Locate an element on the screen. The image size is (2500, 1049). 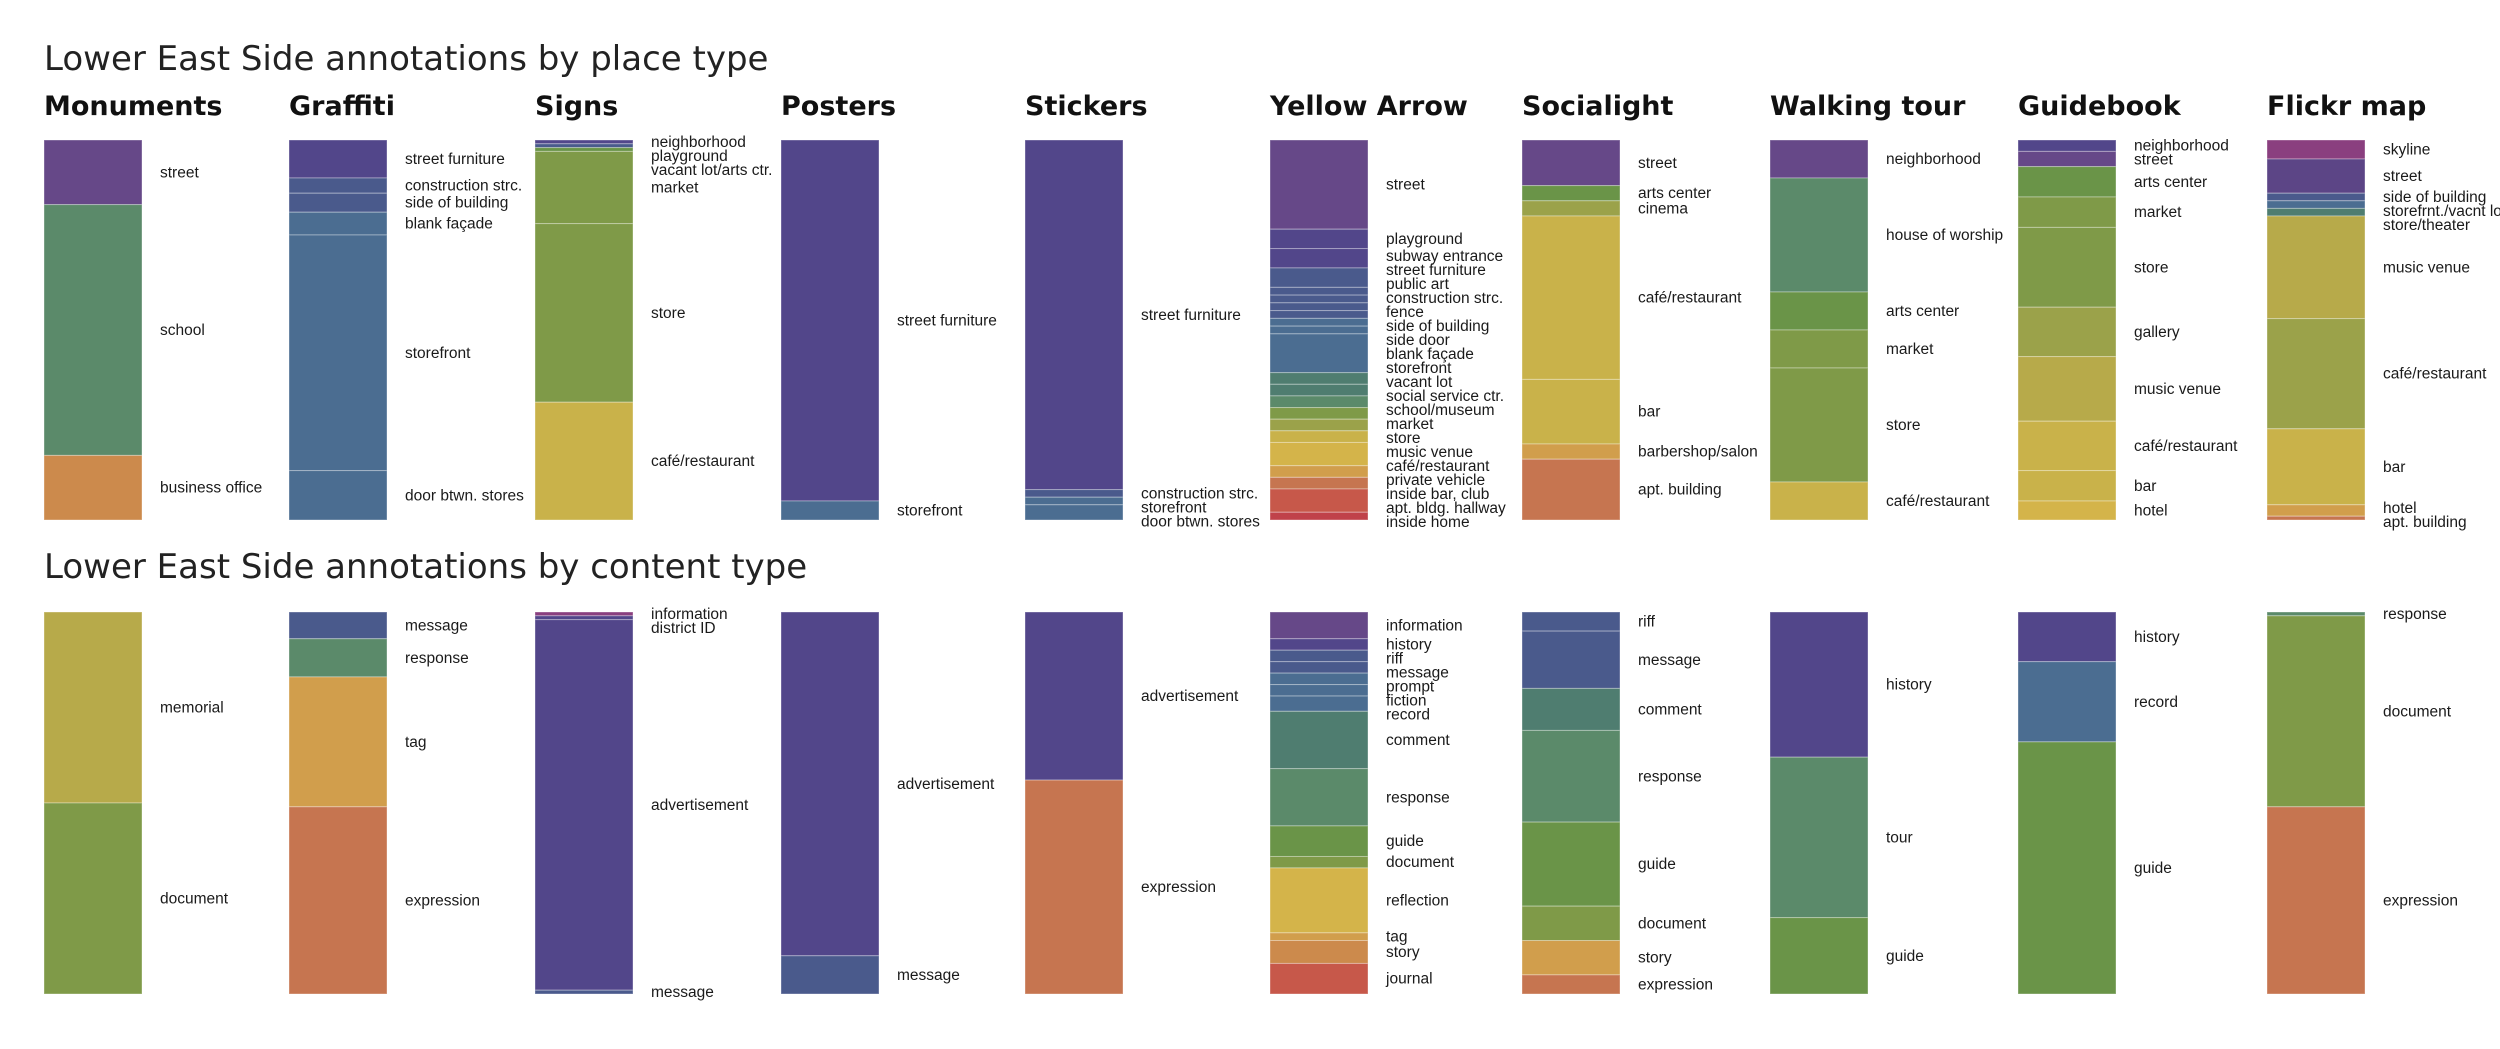
bar-segment-yellow-arrow-blank-fa-ade is located at coordinates (1319, 330).